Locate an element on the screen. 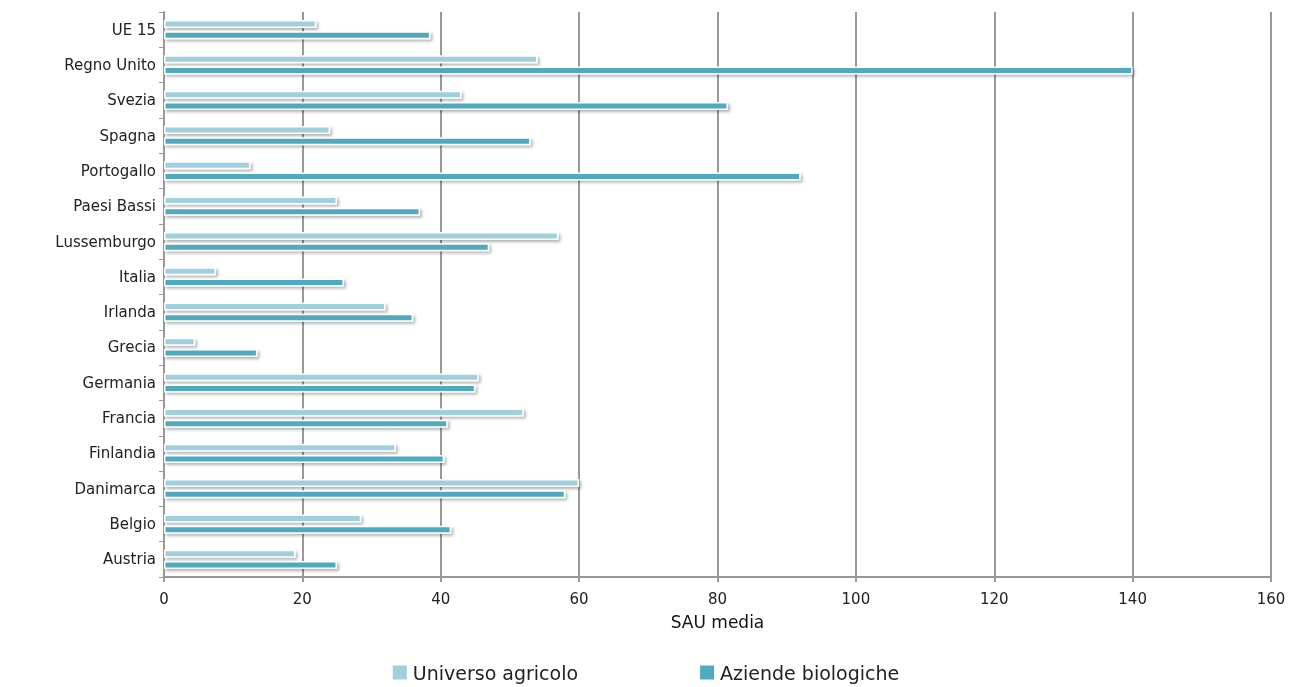  y-tick-label: Finlandia is located at coordinates (122, 453).